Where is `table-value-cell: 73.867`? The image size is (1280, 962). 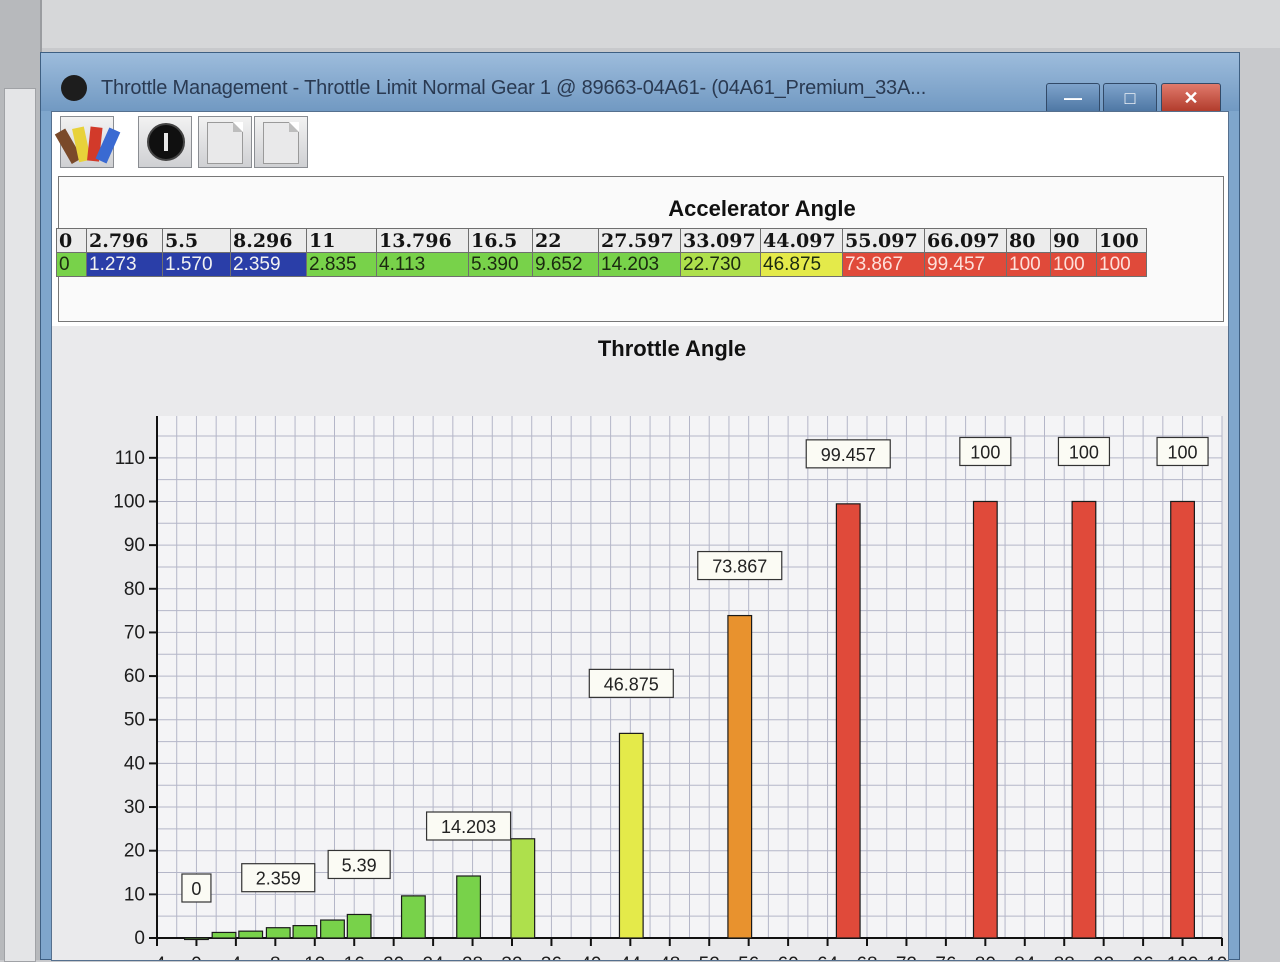 table-value-cell: 73.867 is located at coordinates (883, 264).